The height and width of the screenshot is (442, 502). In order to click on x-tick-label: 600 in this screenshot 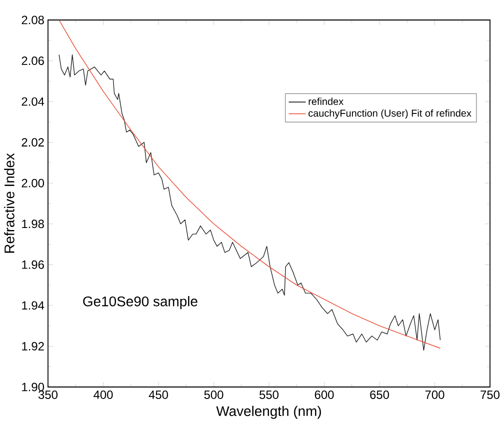, I will do `click(324, 394)`.